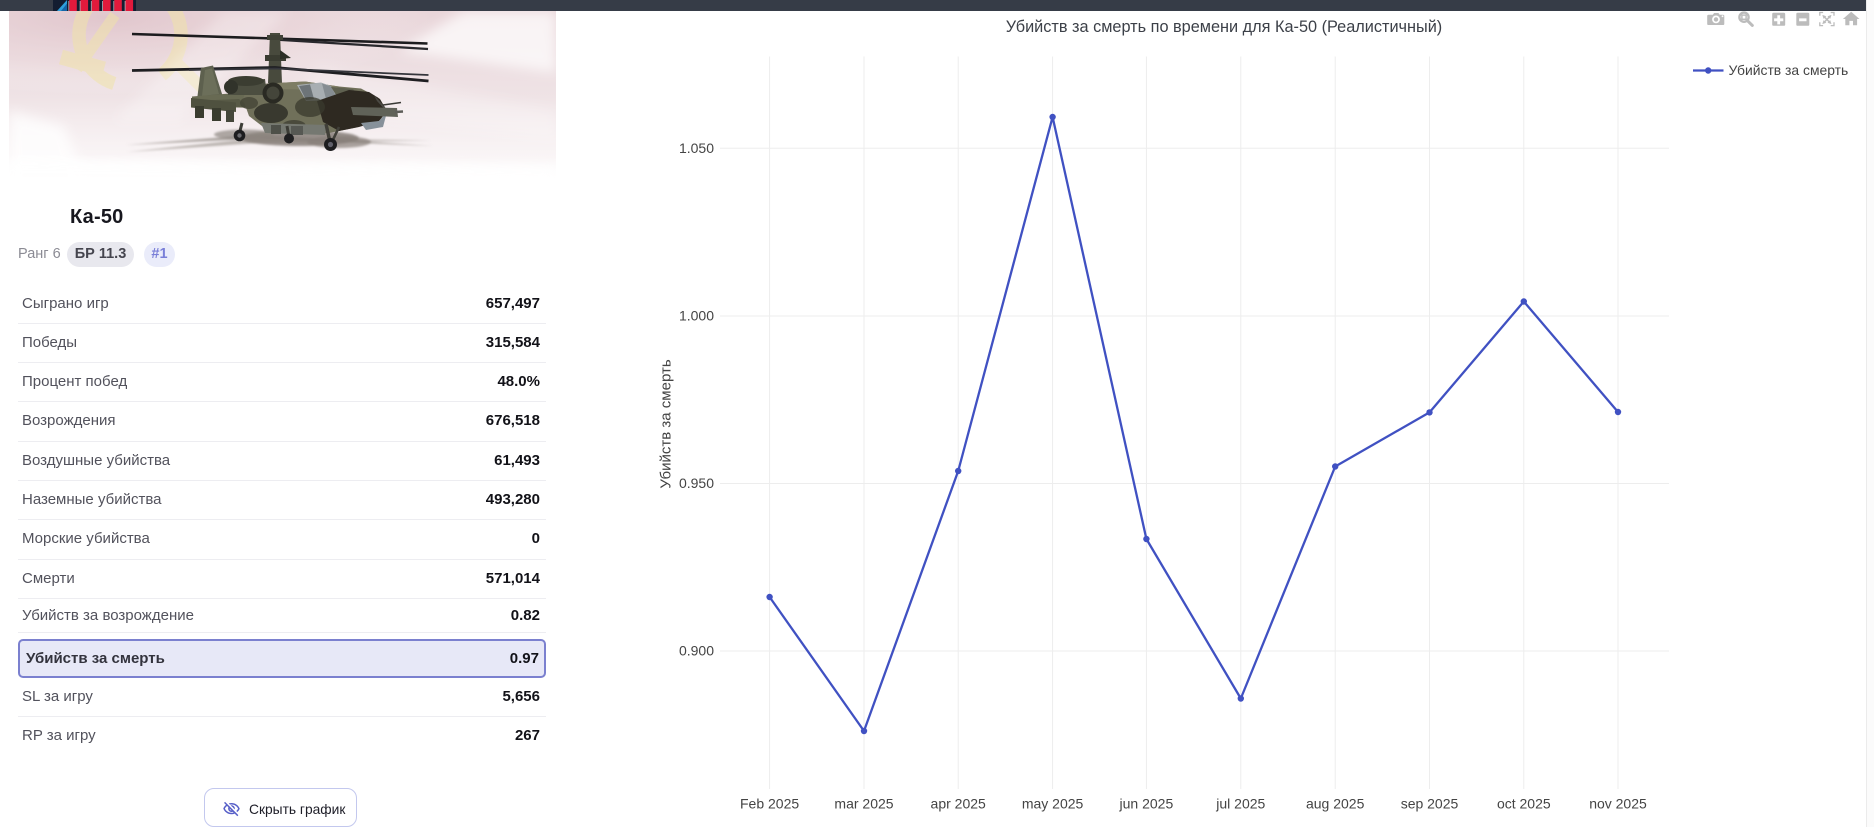  I want to click on svg-text: aug 2025, so click(1335, 804).